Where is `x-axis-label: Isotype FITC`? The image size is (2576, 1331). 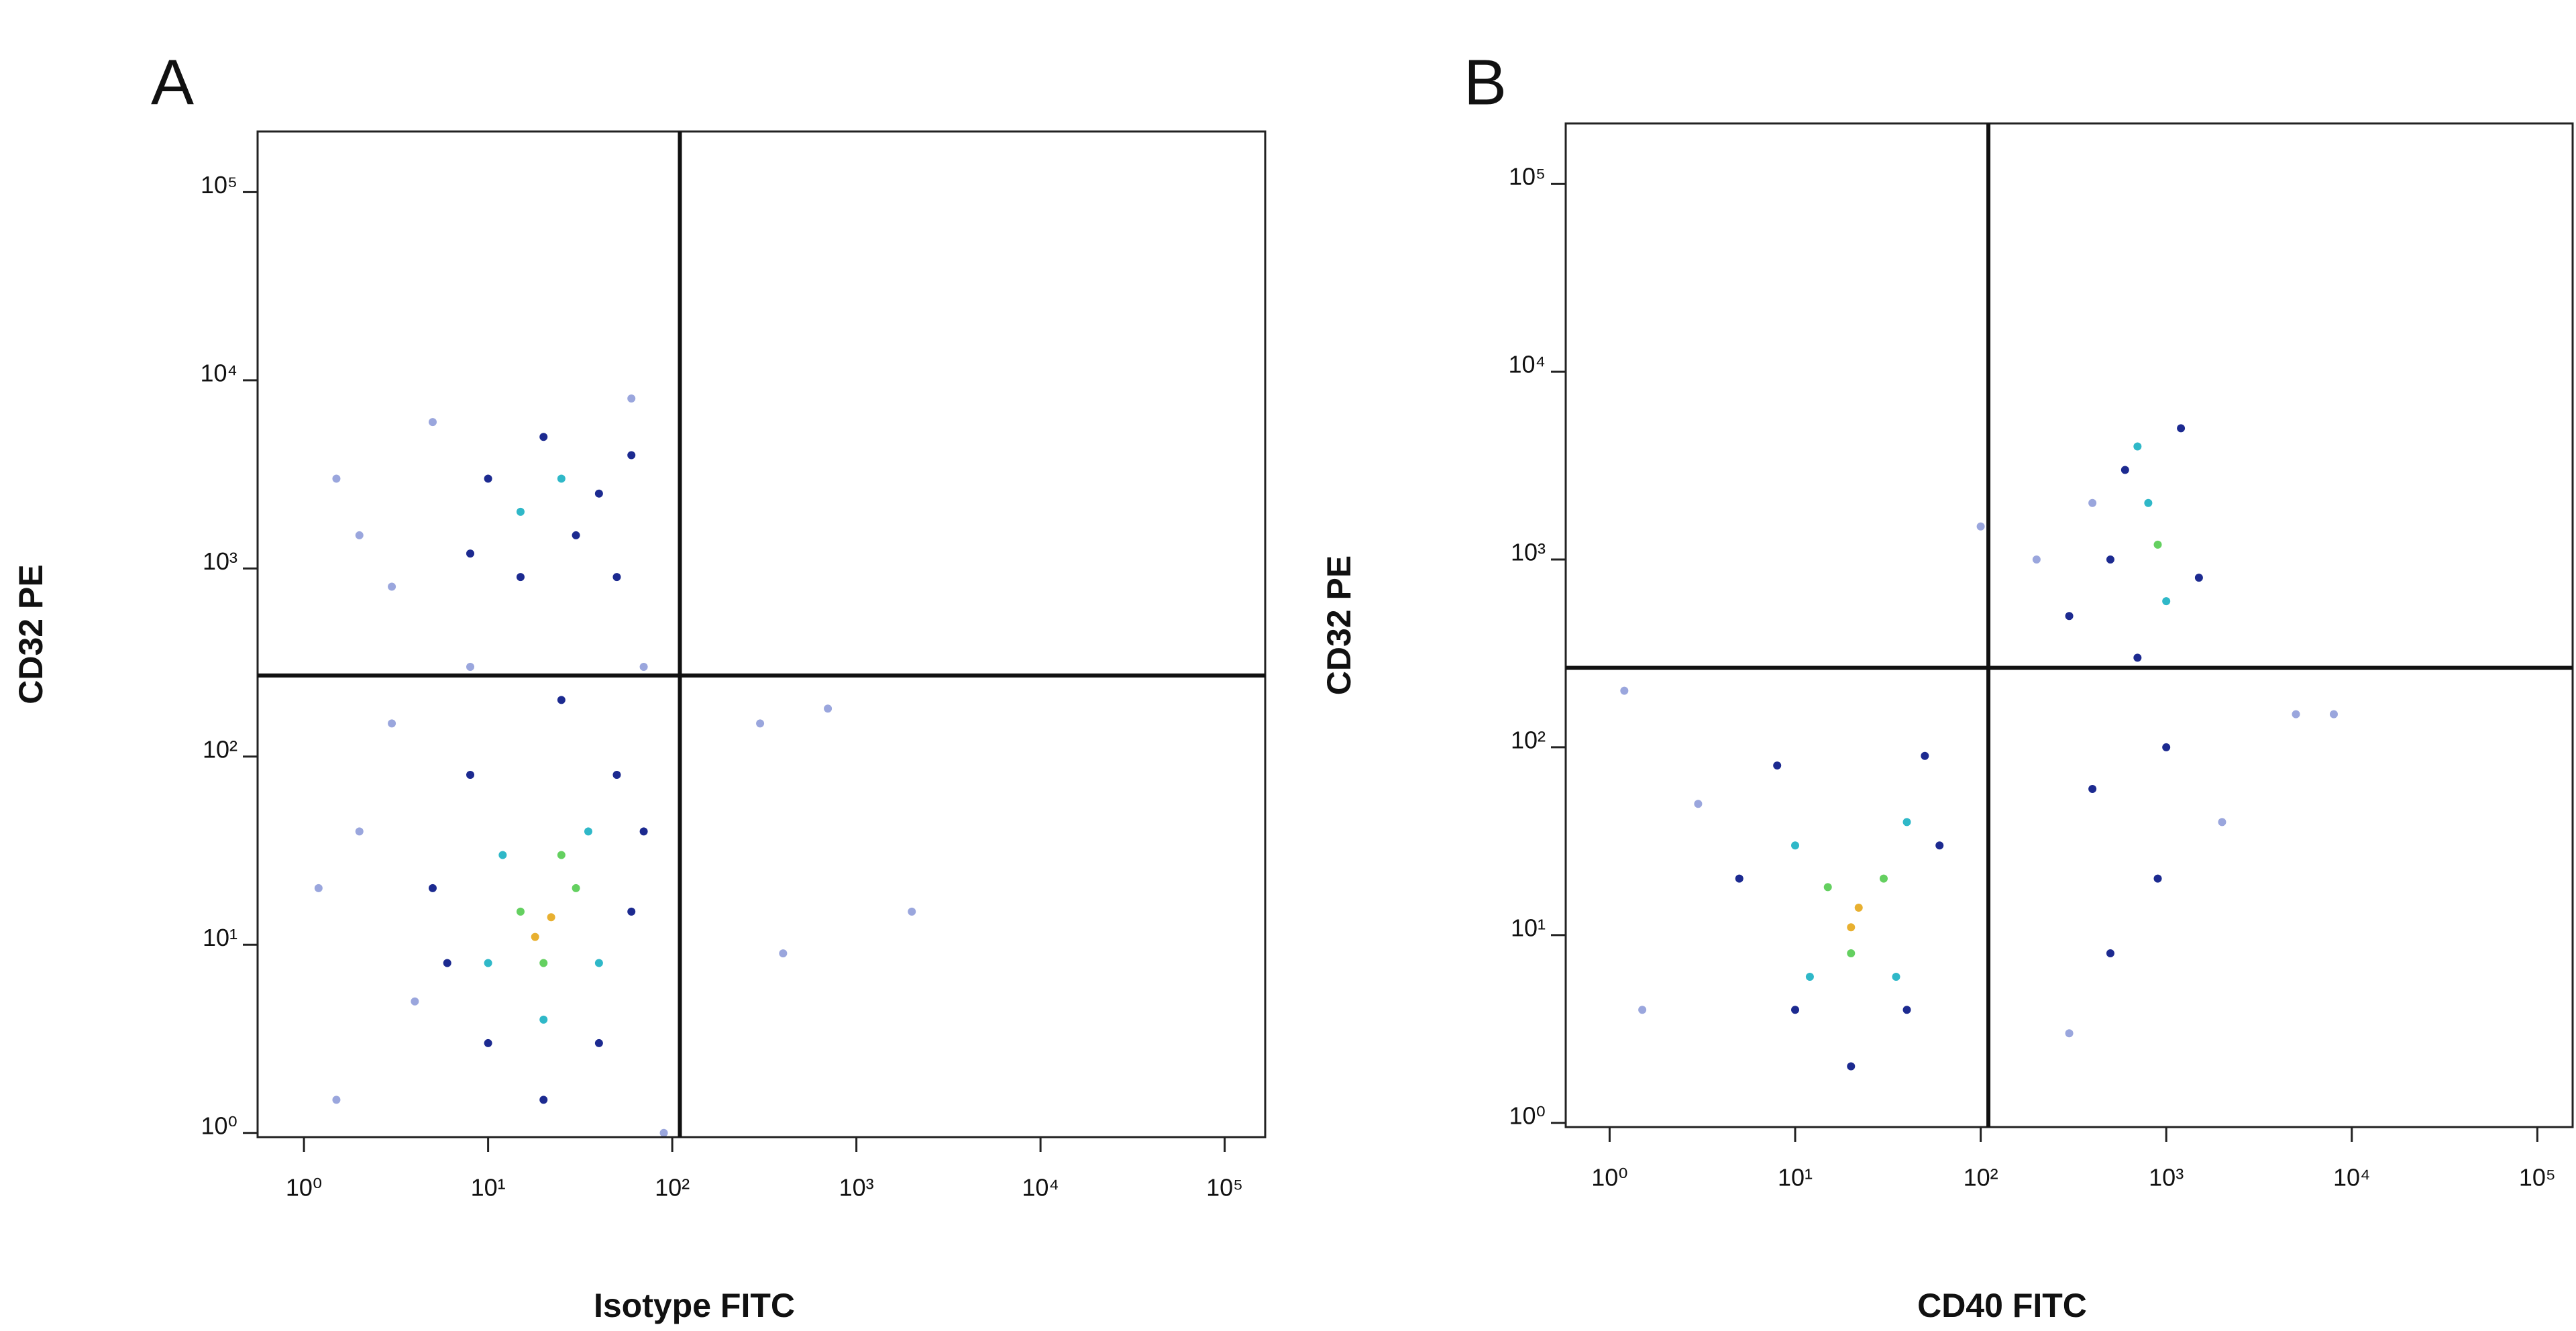
x-axis-label: Isotype FITC is located at coordinates (694, 1305).